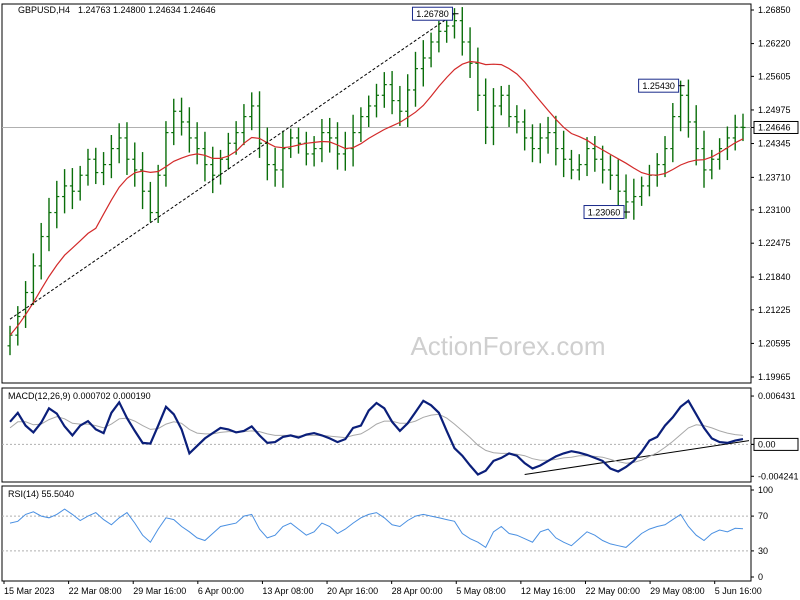 This screenshot has width=800, height=600. What do you see at coordinates (738, 591) in the screenshot?
I see `x-axis-label: 5 Jun 16:00` at bounding box center [738, 591].